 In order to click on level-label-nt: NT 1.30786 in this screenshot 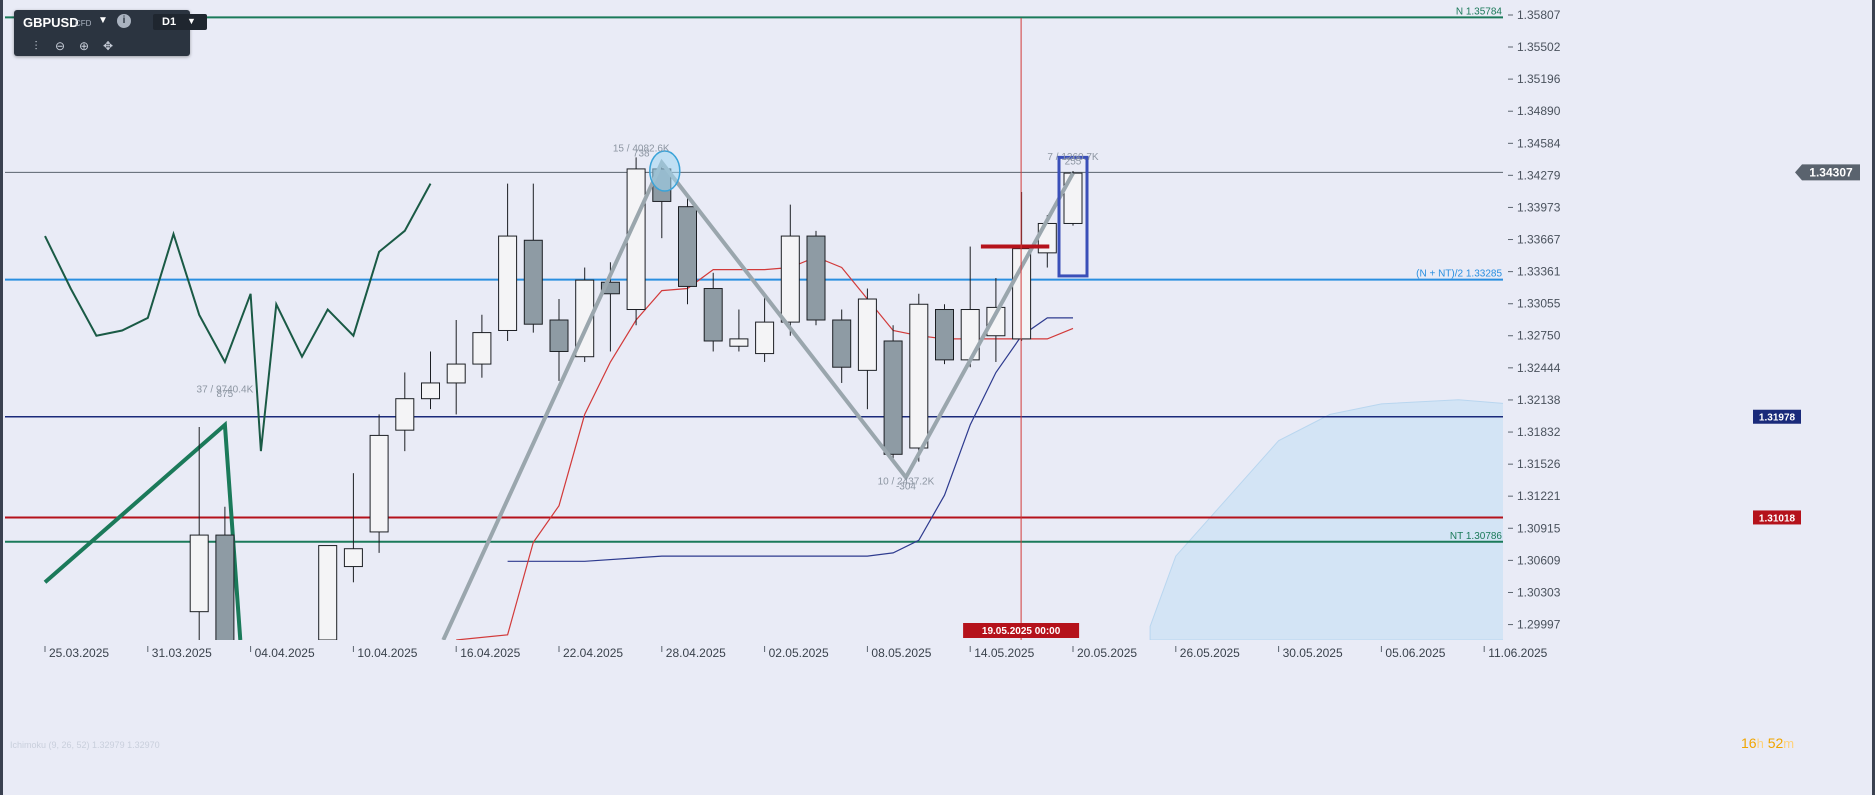, I will do `click(1476, 536)`.